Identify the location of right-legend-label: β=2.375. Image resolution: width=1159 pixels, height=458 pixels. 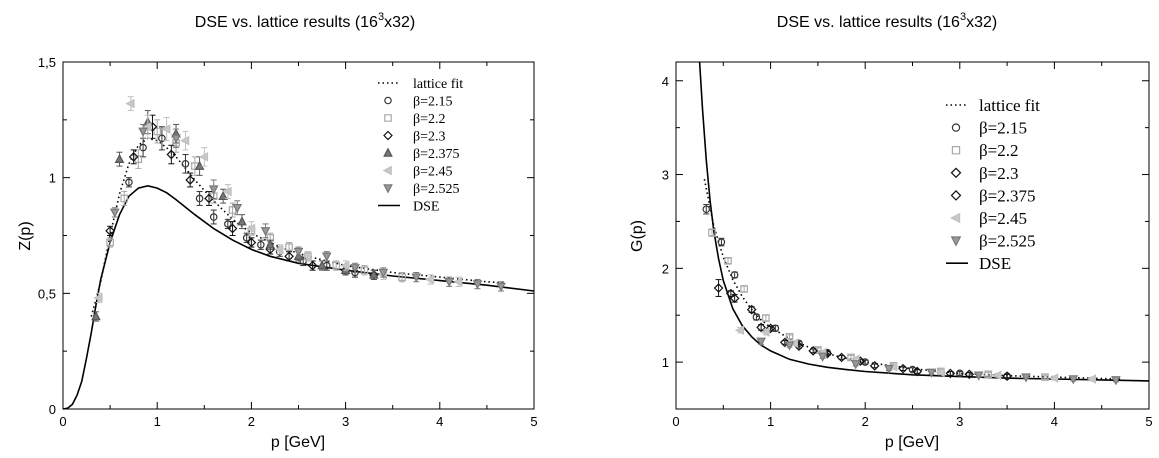
(1007, 195).